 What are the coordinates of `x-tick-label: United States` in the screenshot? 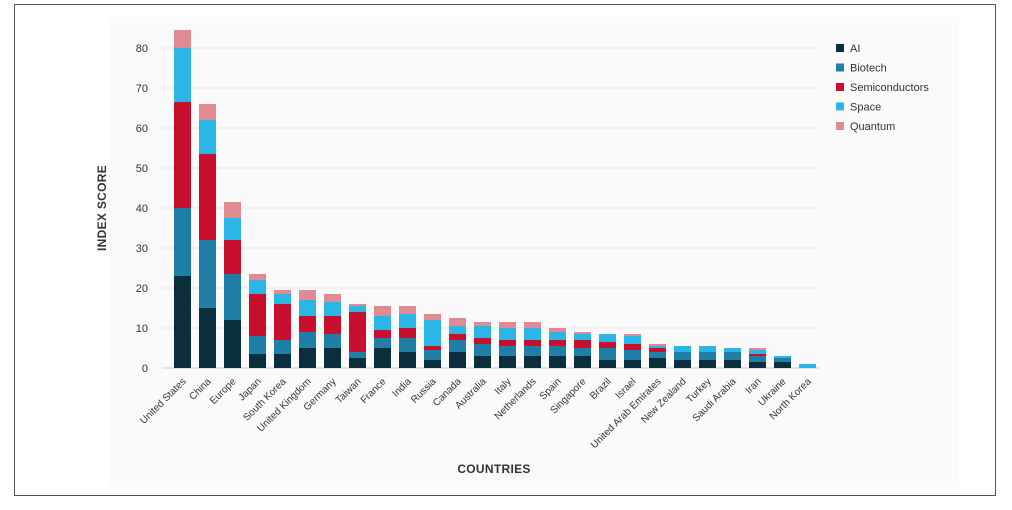 It's located at (163, 401).